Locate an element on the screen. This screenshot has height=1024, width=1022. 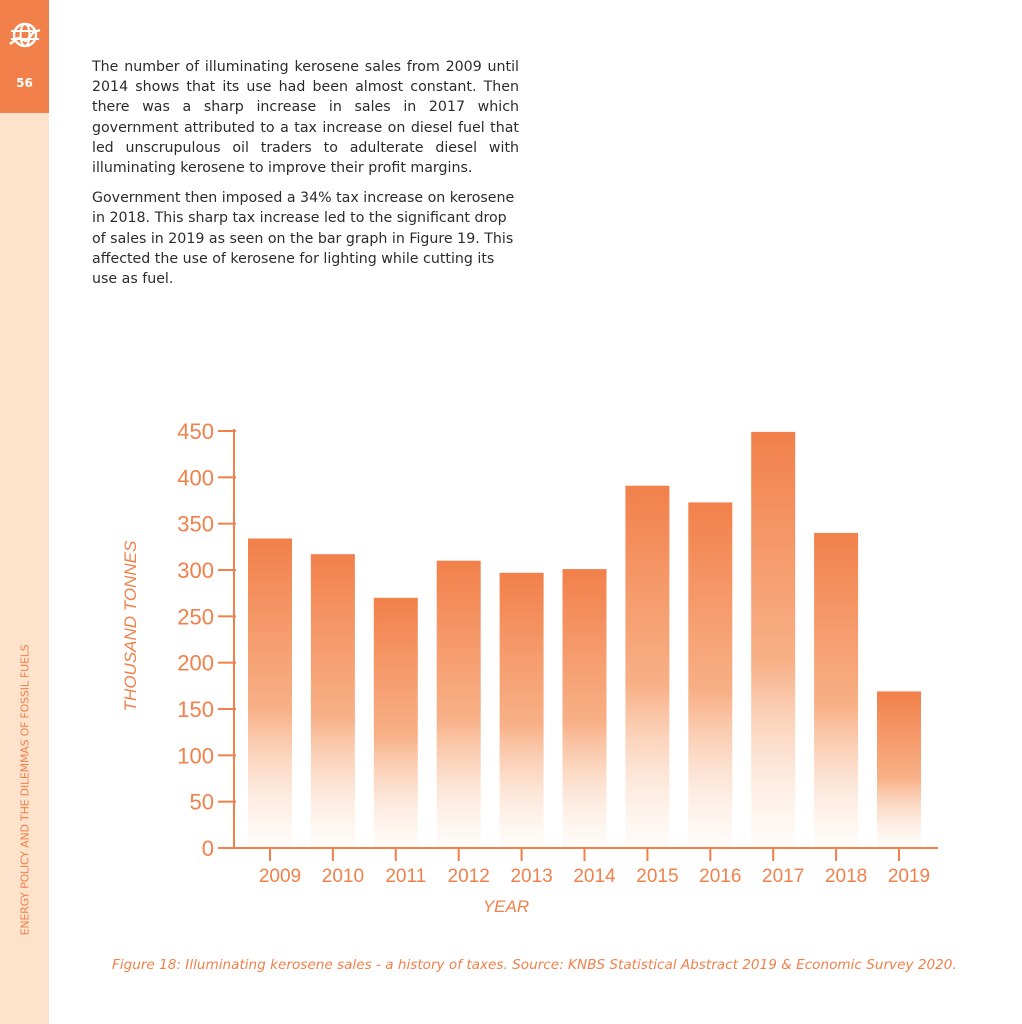
y-tick-label: 0 is located at coordinates (208, 848).